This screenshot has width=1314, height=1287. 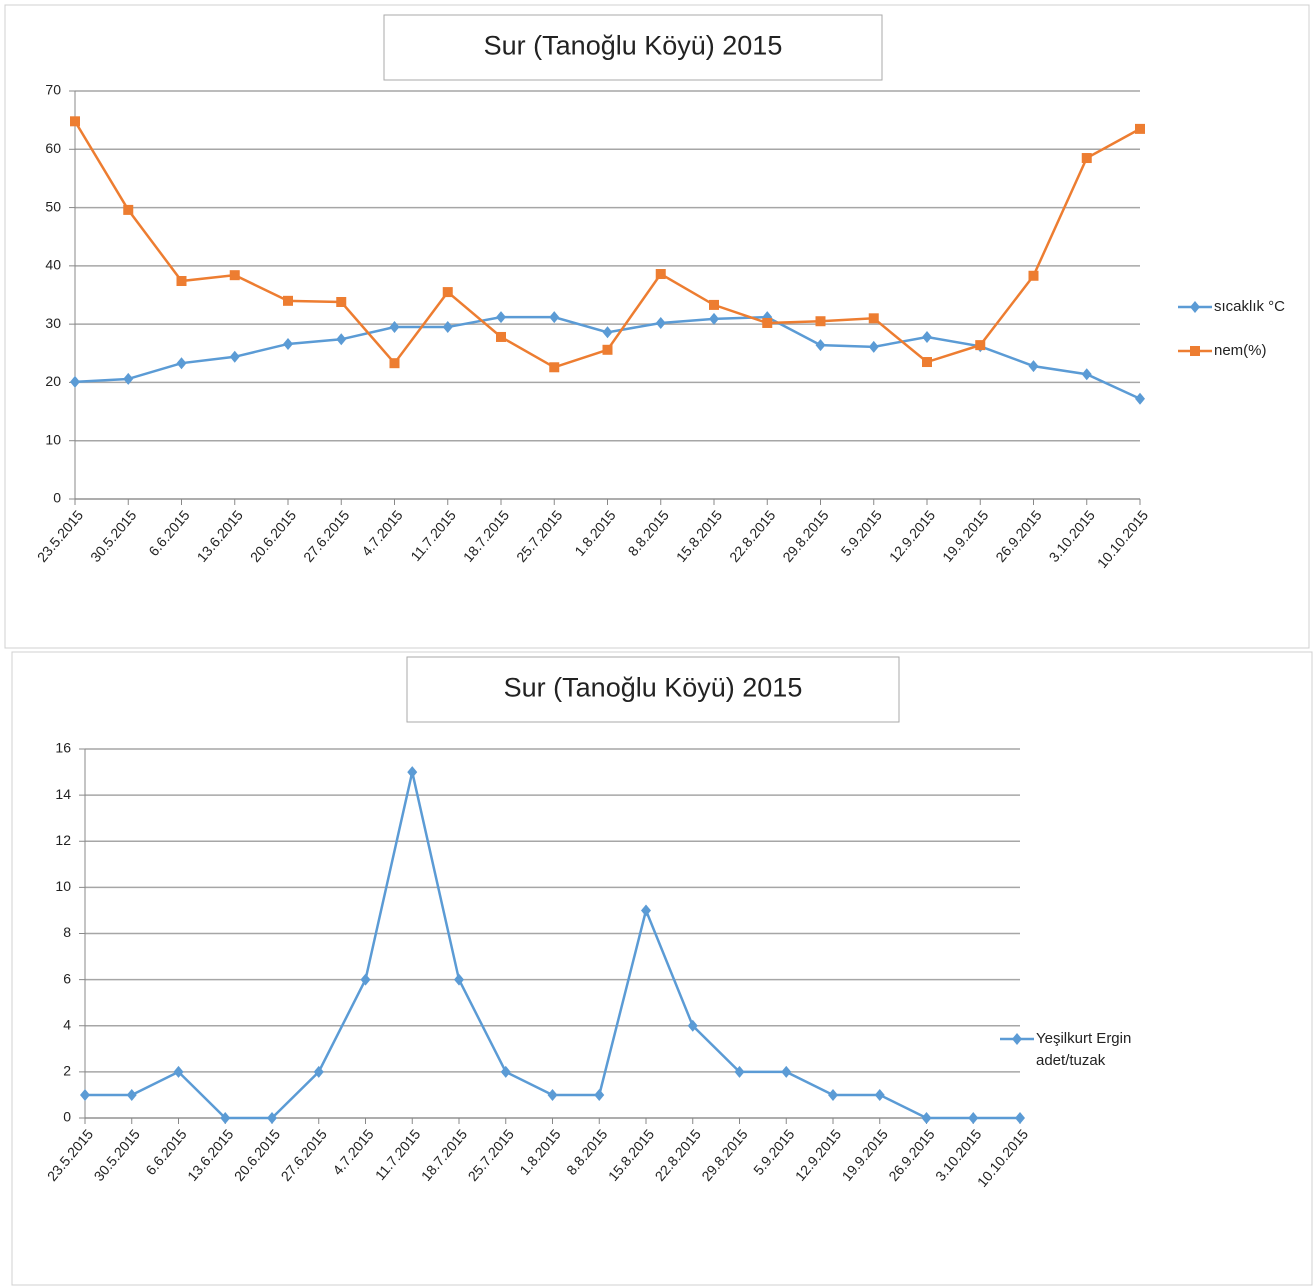 What do you see at coordinates (1018, 536) in the screenshot?
I see `x-tick-label: 26.9.2015` at bounding box center [1018, 536].